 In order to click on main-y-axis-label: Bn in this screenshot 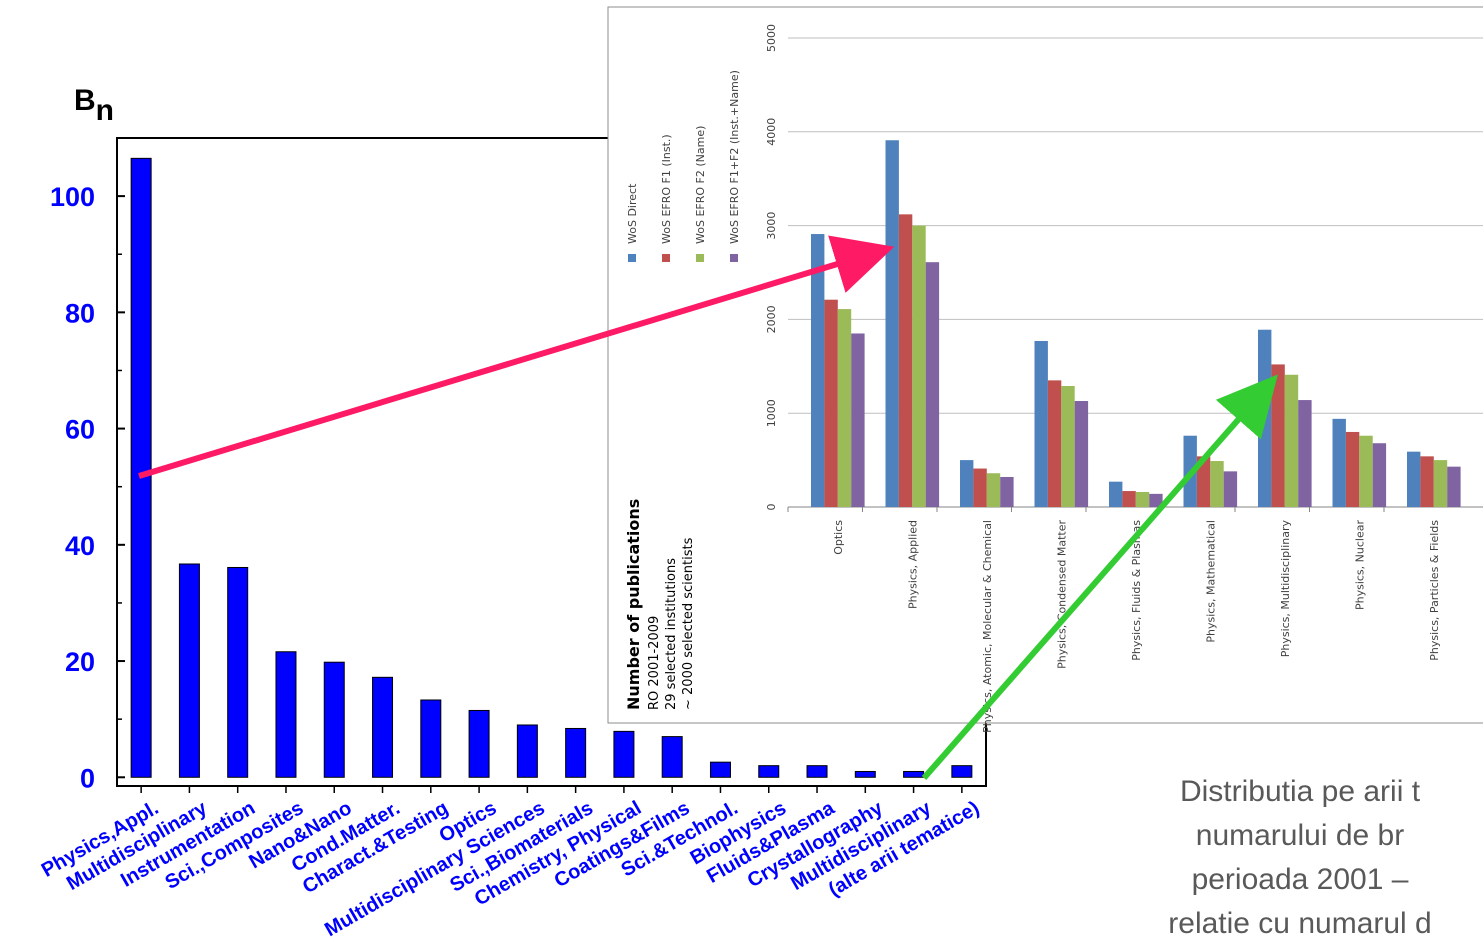, I will do `click(94, 105)`.